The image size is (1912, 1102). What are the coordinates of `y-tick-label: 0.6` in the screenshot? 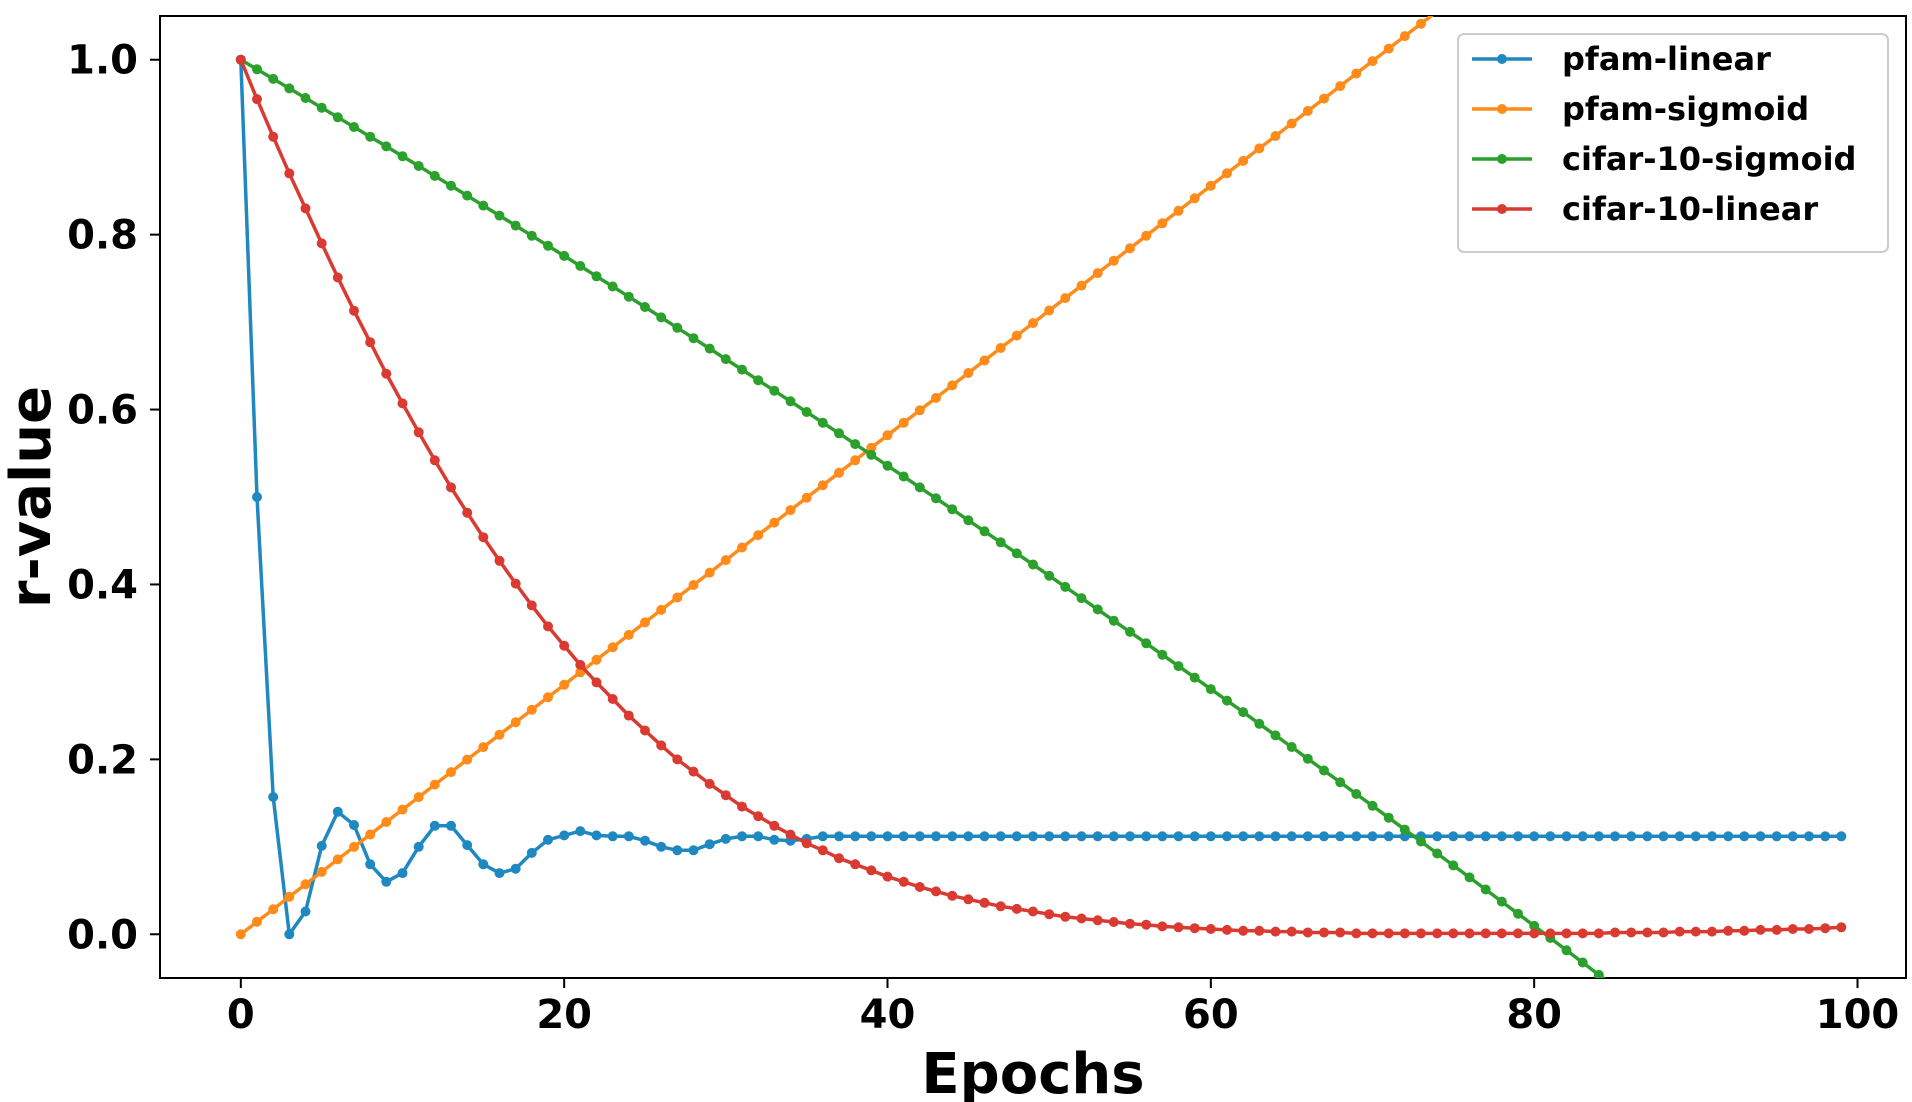 It's located at (102, 411).